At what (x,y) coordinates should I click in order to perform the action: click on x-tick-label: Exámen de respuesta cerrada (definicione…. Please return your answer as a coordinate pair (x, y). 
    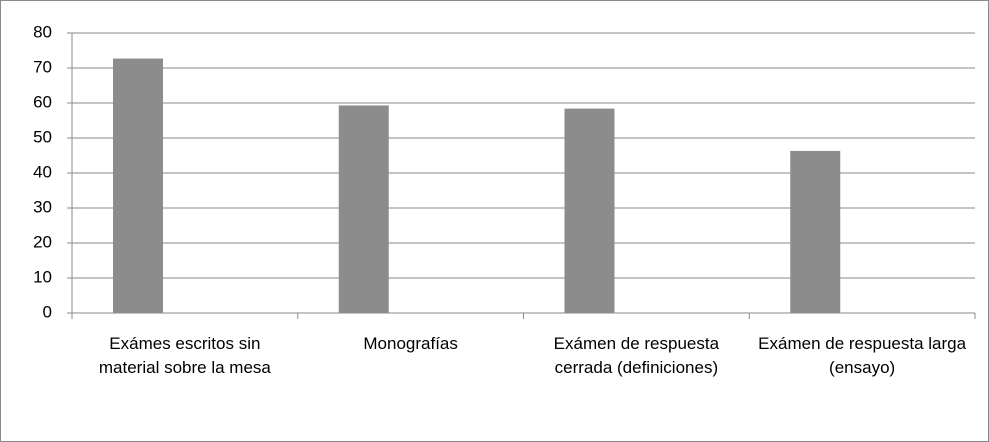
    Looking at the image, I should click on (636, 355).